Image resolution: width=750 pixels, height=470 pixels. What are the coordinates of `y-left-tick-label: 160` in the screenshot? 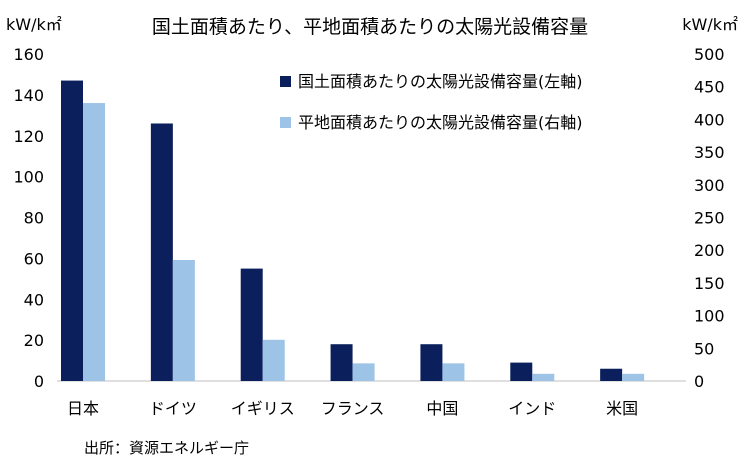 It's located at (28, 54).